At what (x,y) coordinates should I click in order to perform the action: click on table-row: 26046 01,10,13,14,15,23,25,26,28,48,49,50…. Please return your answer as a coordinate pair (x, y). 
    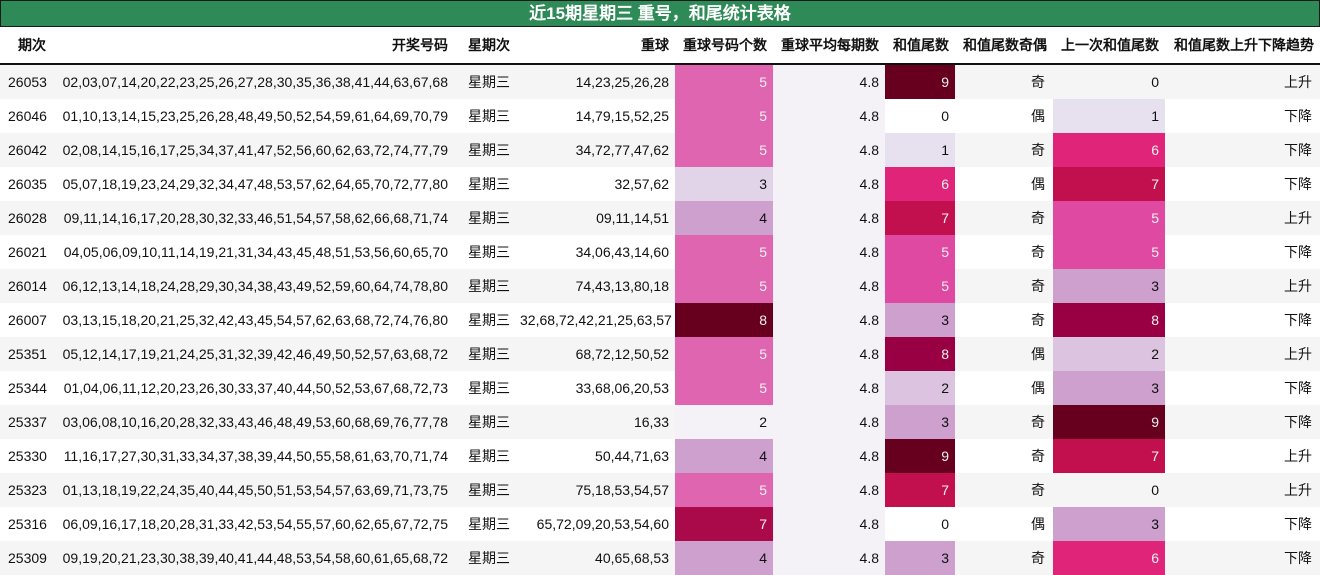
    Looking at the image, I should click on (660, 116).